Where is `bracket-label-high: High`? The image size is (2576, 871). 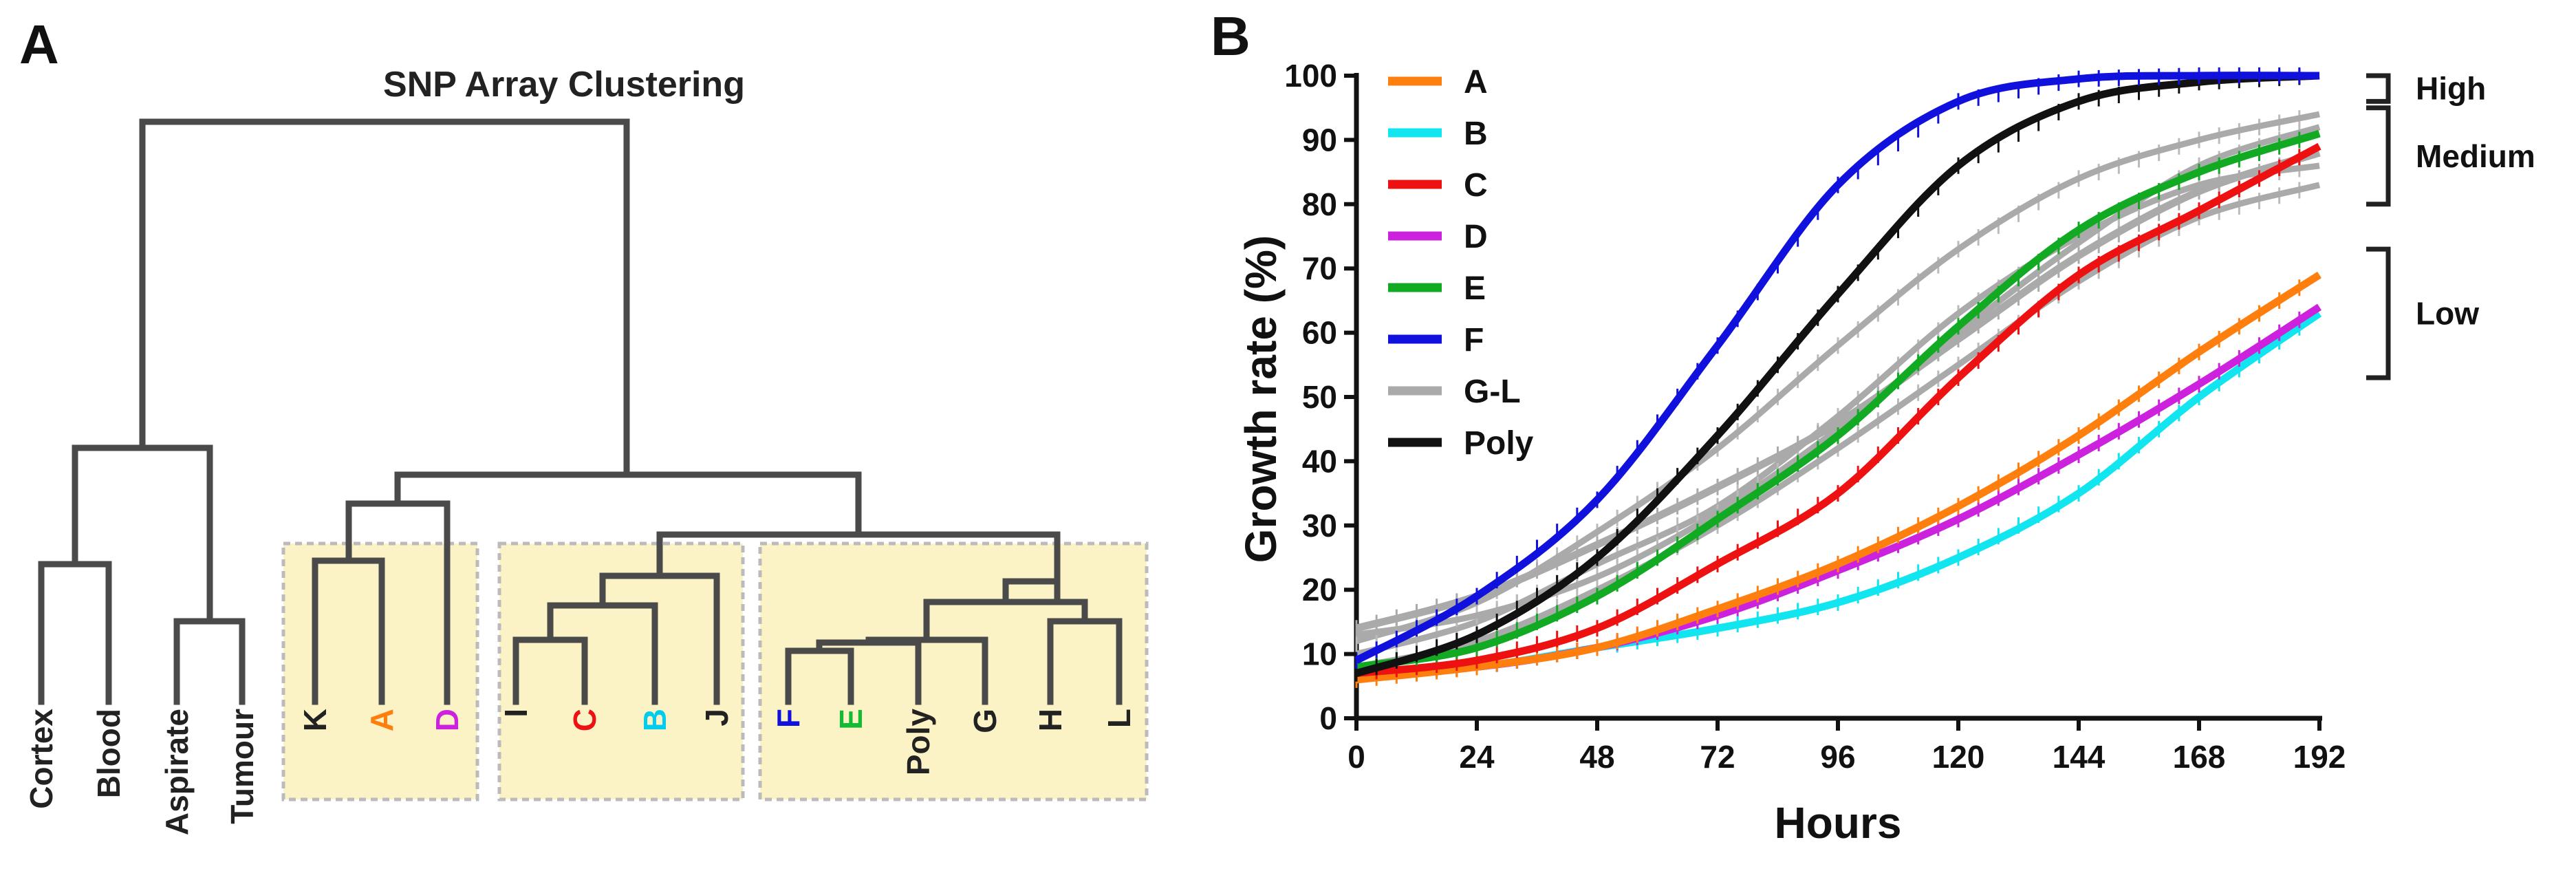
bracket-label-high: High is located at coordinates (2451, 89).